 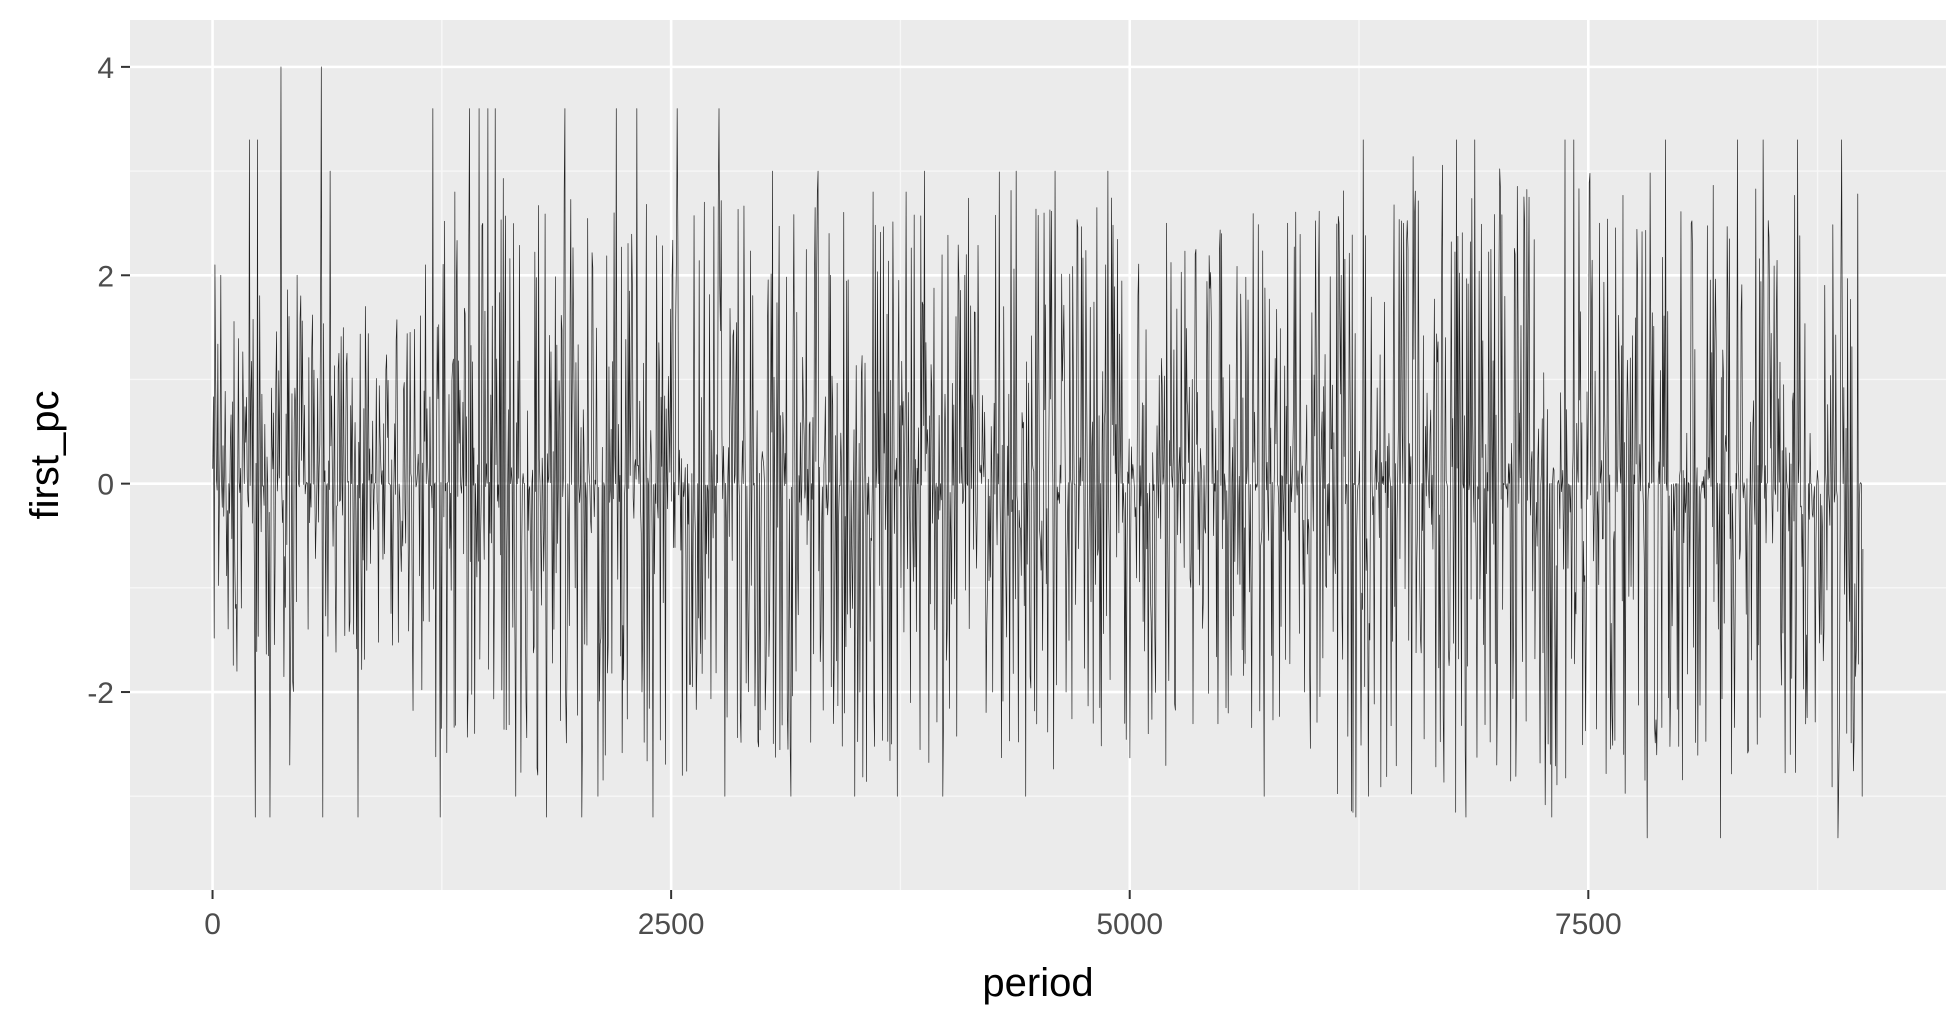 I want to click on y-tick-label: -2, so click(x=100, y=693).